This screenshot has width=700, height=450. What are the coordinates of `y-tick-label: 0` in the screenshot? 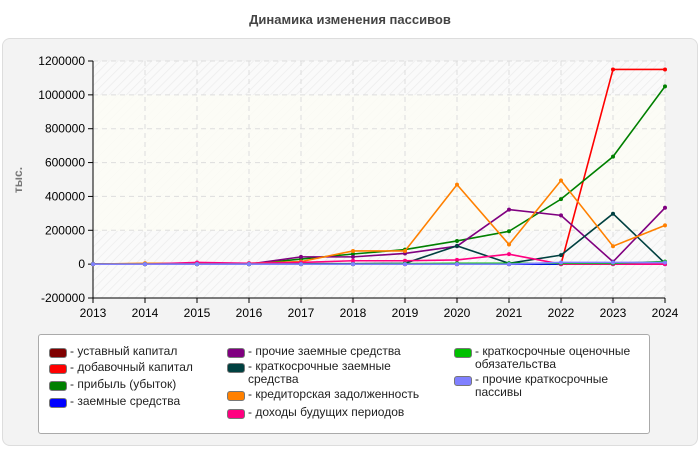 It's located at (81, 264).